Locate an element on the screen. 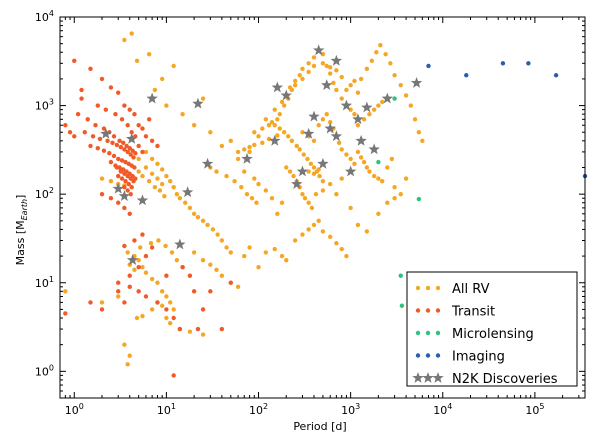 This screenshot has height=441, width=600. legend-label: N2K Discoveries is located at coordinates (505, 379).